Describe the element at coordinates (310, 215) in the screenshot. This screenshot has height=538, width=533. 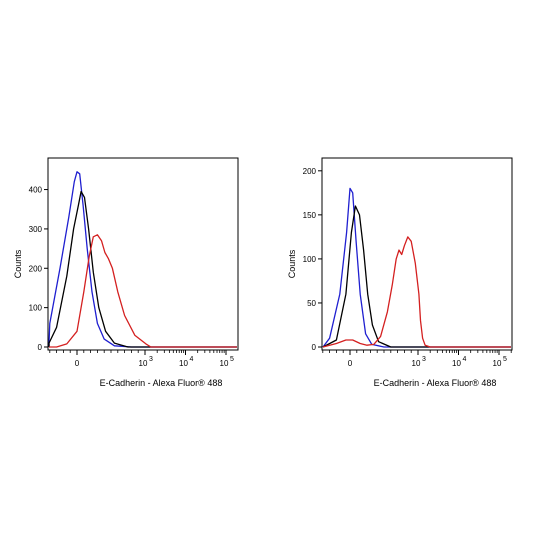
I see `y-tick-label: 150` at that location.